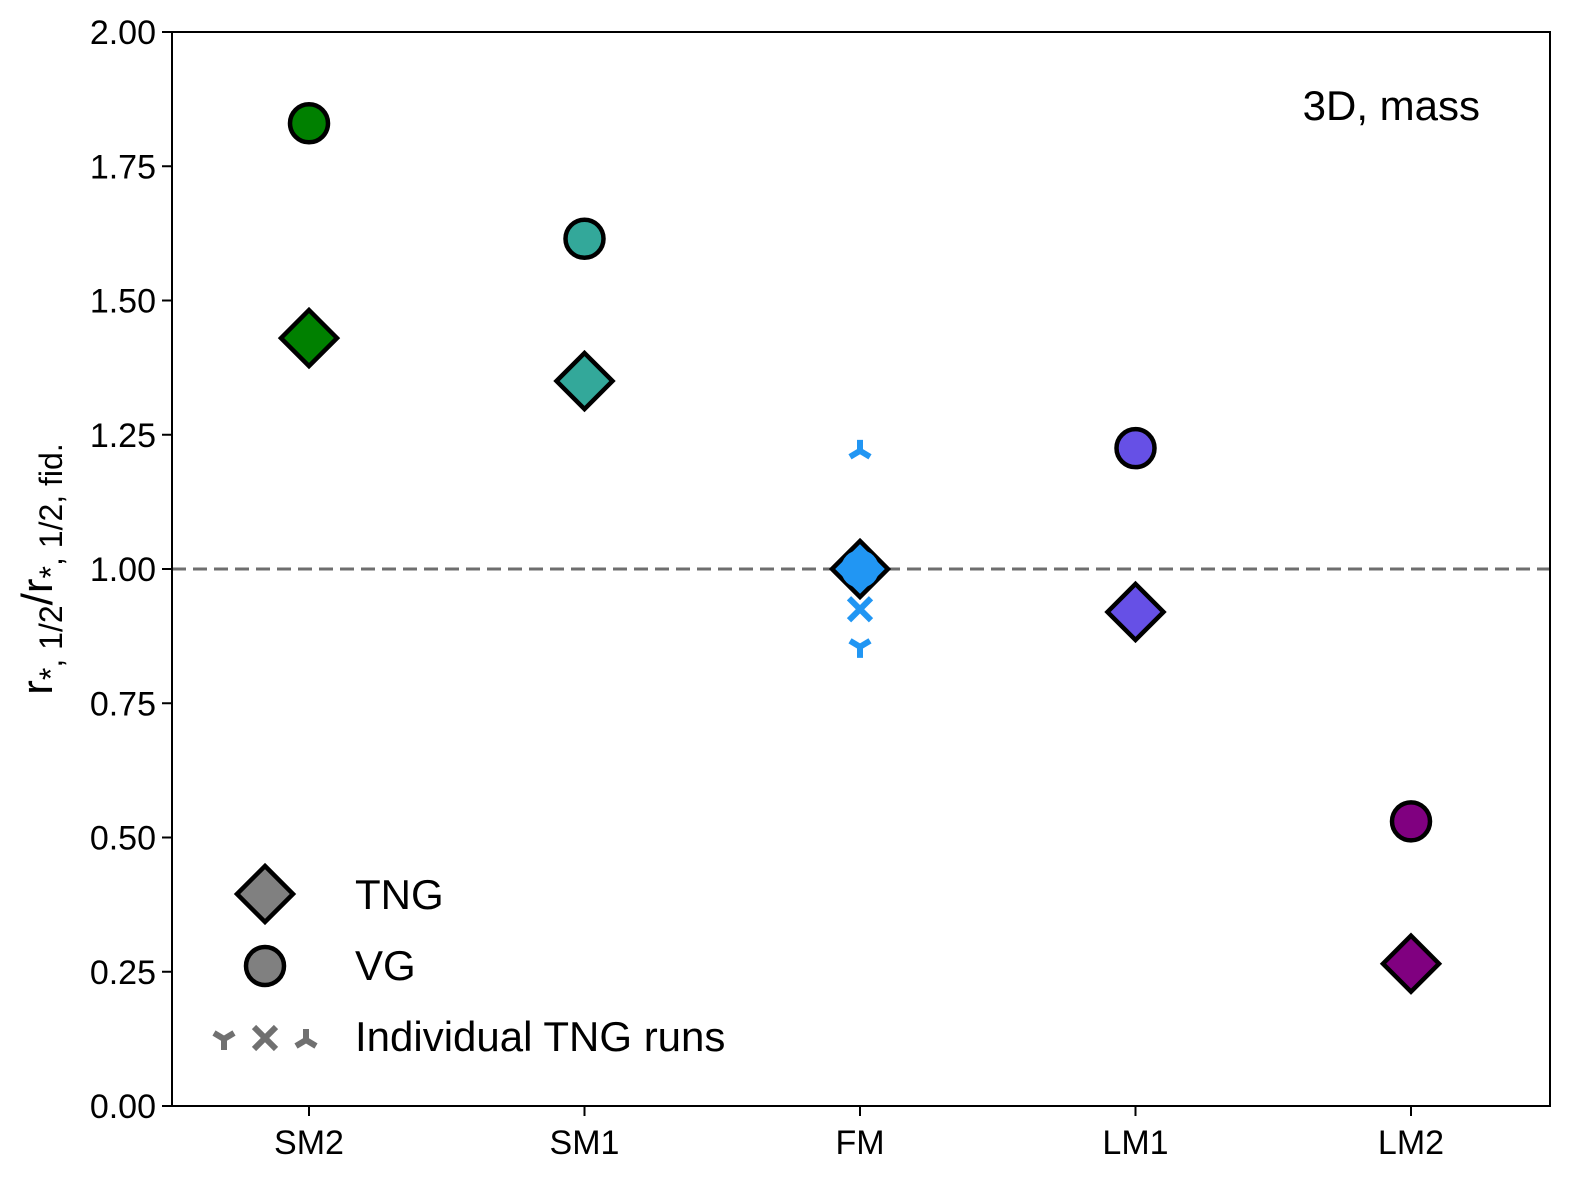  I want to click on vg-point-sm2, so click(309, 123).